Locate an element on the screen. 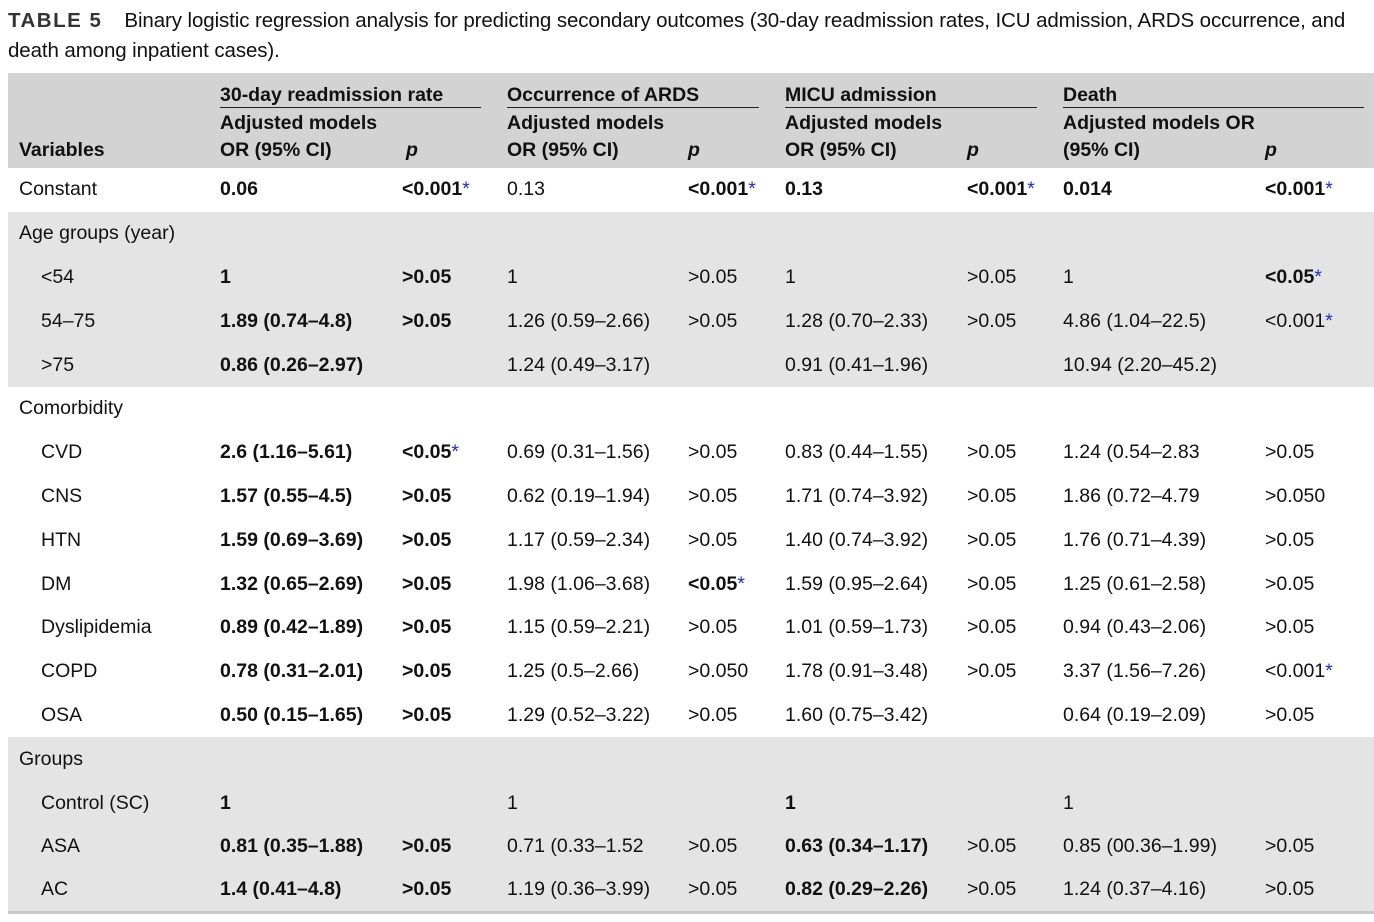  or-value-cell: 0.91 (0.41–1.96) is located at coordinates (874, 365).